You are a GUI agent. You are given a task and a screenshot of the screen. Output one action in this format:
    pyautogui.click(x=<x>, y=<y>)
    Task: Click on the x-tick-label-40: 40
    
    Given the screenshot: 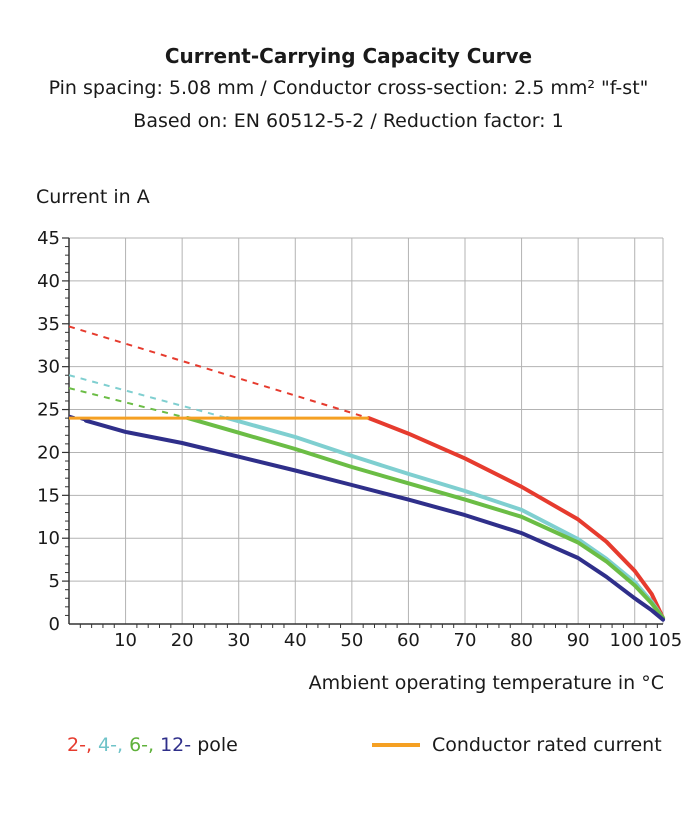 What is the action you would take?
    pyautogui.click(x=295, y=640)
    